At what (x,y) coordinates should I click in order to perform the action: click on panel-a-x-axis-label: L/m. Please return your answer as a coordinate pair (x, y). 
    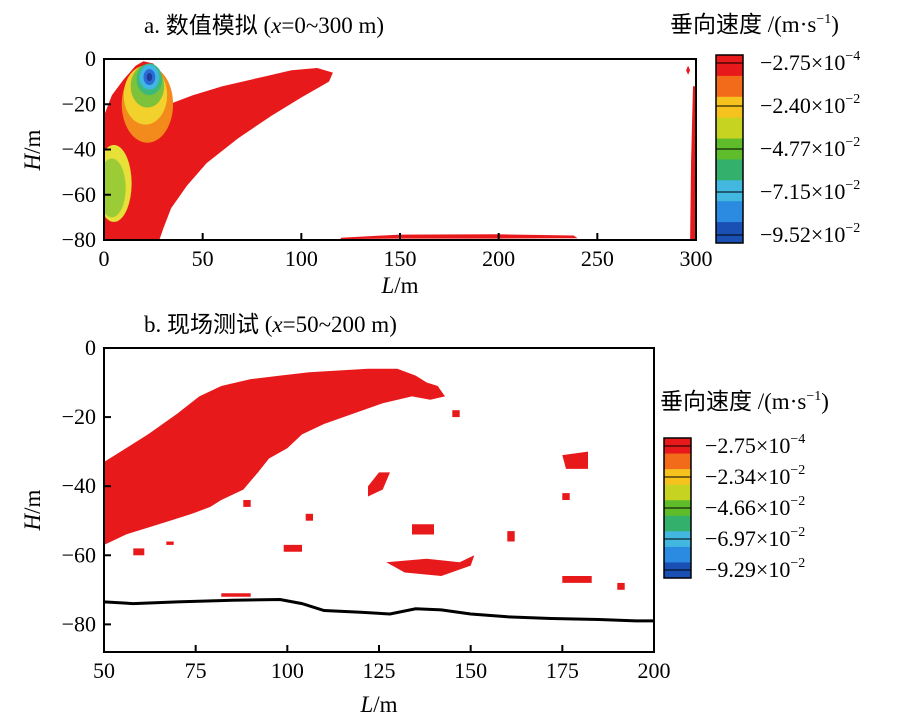
    Looking at the image, I should click on (399, 285).